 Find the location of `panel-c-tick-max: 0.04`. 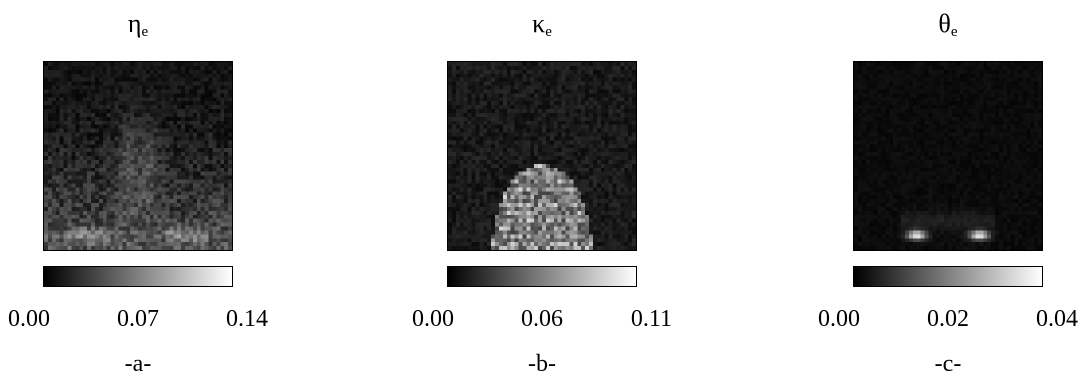

panel-c-tick-max: 0.04 is located at coordinates (1057, 319).